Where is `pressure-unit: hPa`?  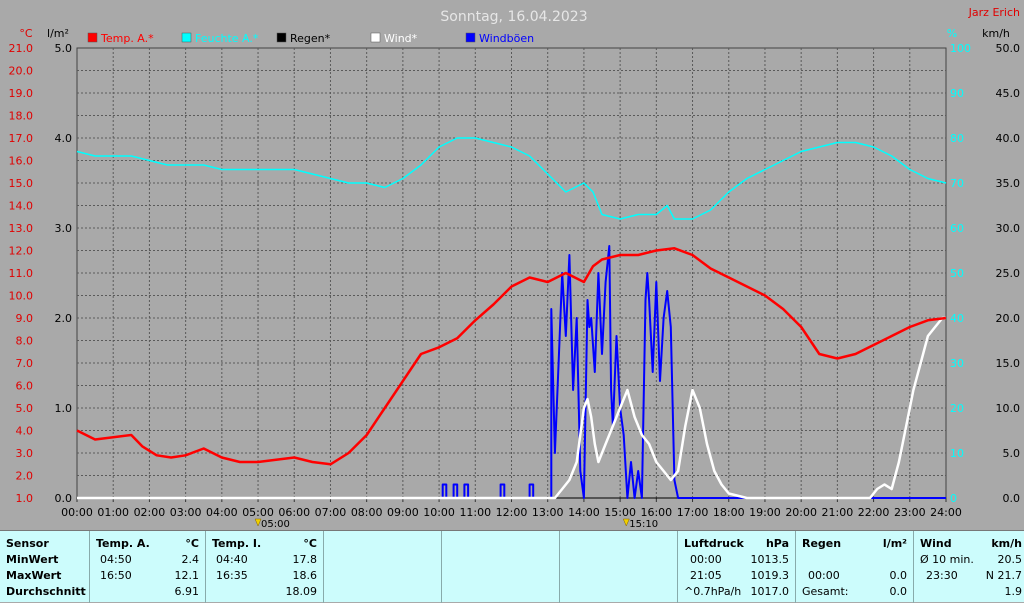 pressure-unit: hPa is located at coordinates (777, 543).